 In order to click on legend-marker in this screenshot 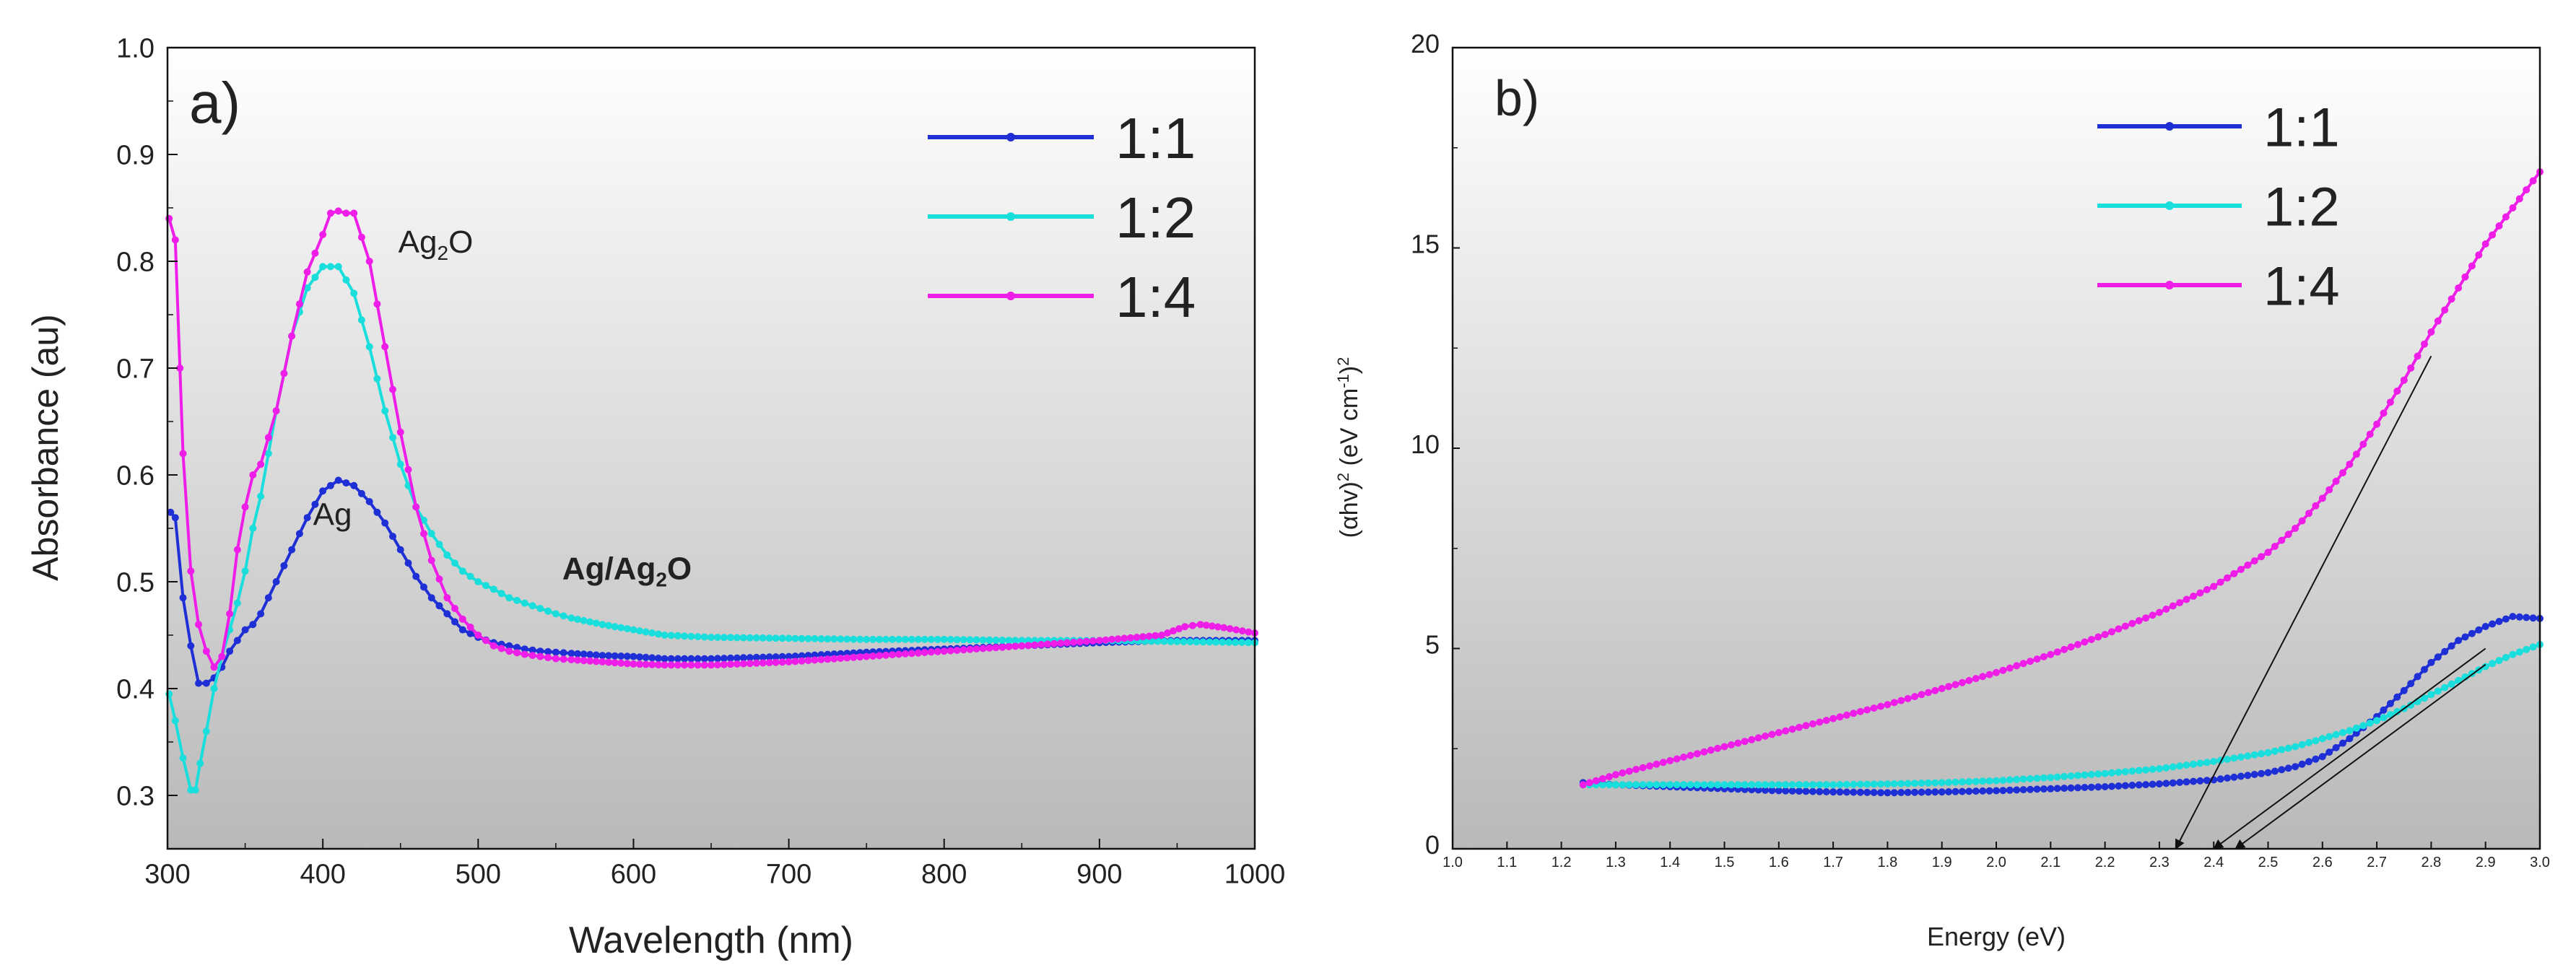, I will do `click(1010, 217)`.